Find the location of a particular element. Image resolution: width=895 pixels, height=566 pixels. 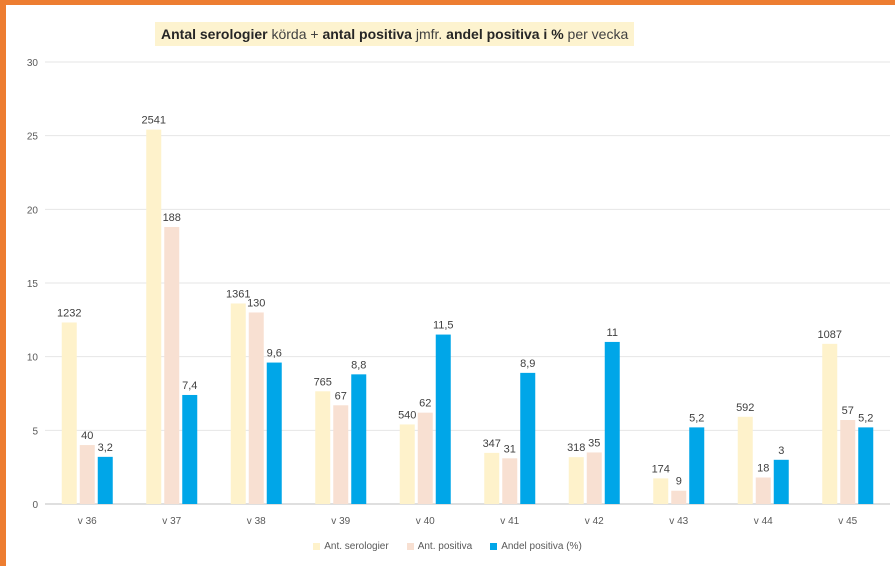

y-tick-label: 15 is located at coordinates (33, 284).